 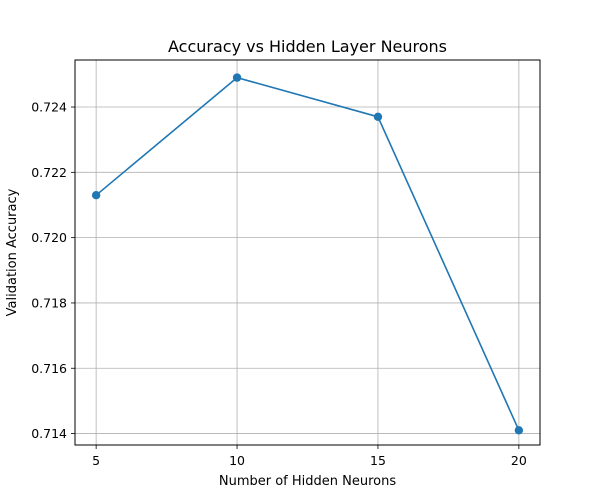 What do you see at coordinates (49, 172) in the screenshot?
I see `y-tick-label: 0.722` at bounding box center [49, 172].